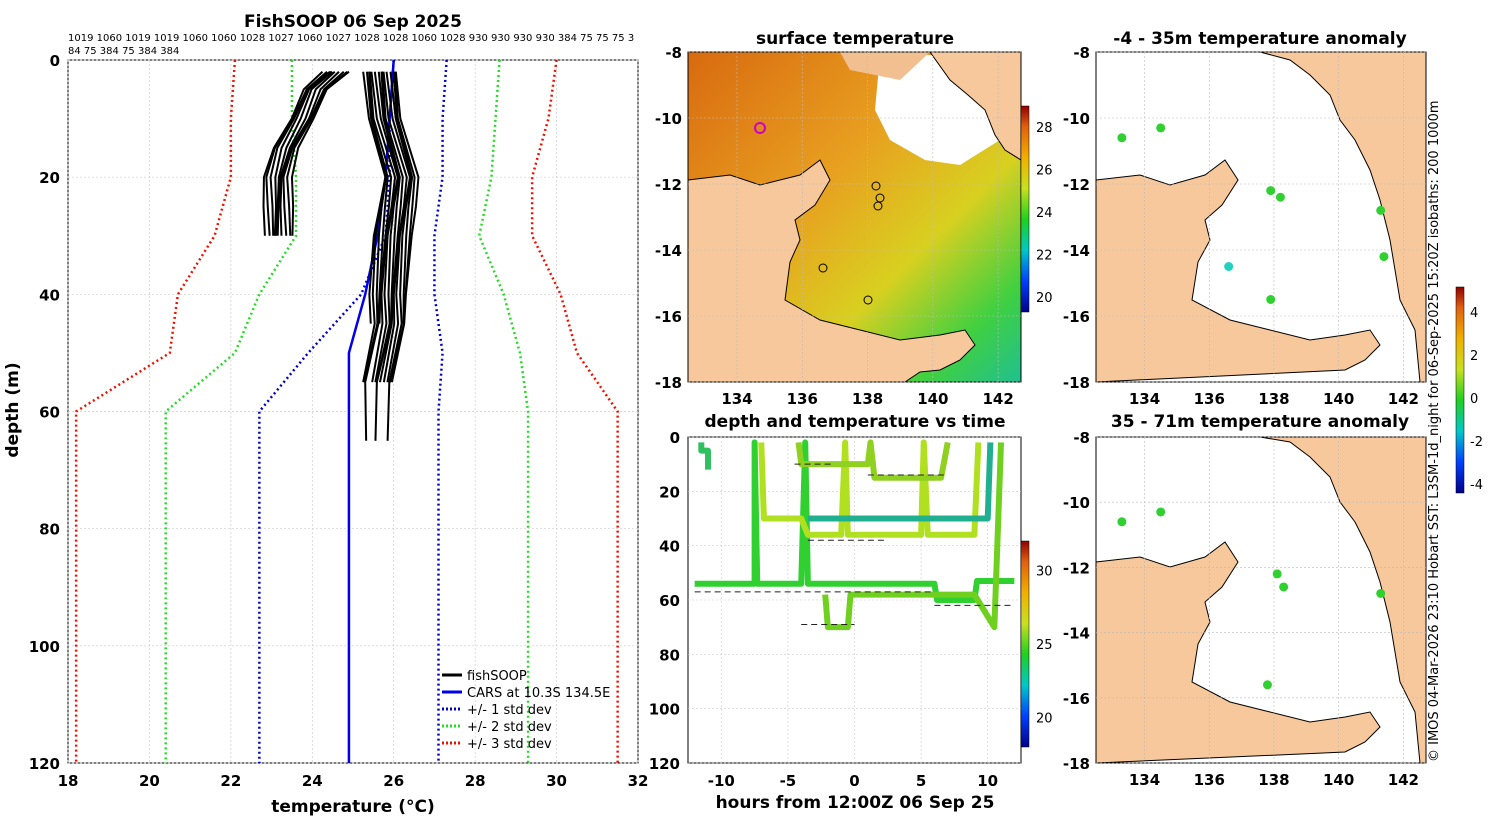 This screenshot has height=820, width=1500. What do you see at coordinates (231, 411) in the screenshot?
I see `series--2-std-dev` at bounding box center [231, 411].